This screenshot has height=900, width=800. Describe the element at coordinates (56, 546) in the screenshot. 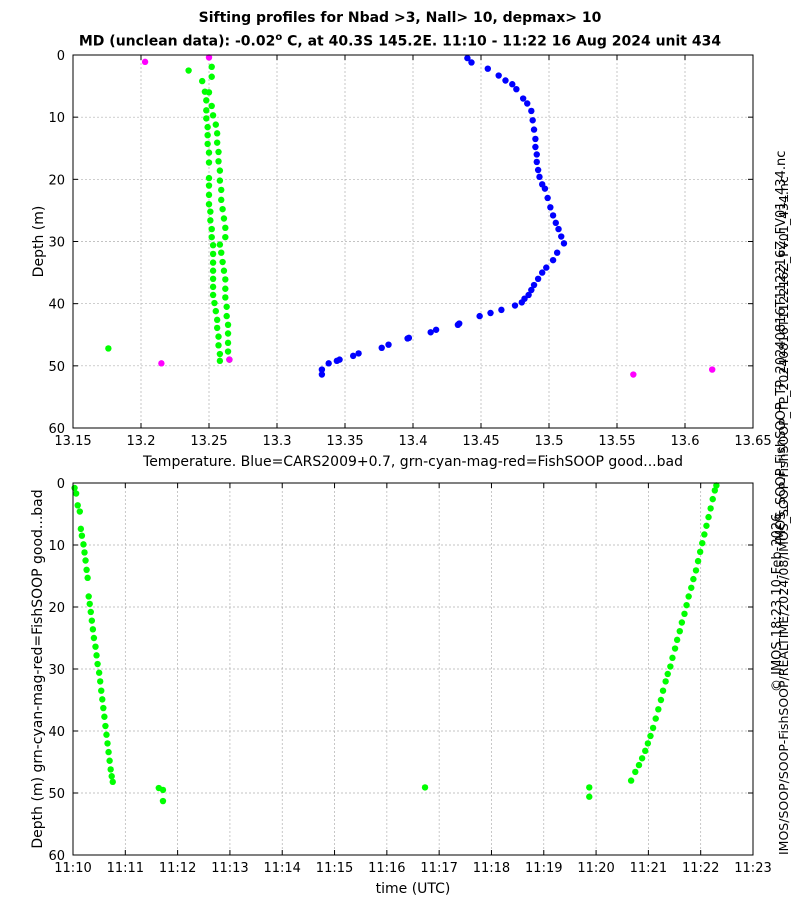

I see `y-tick-label: 10` at that location.